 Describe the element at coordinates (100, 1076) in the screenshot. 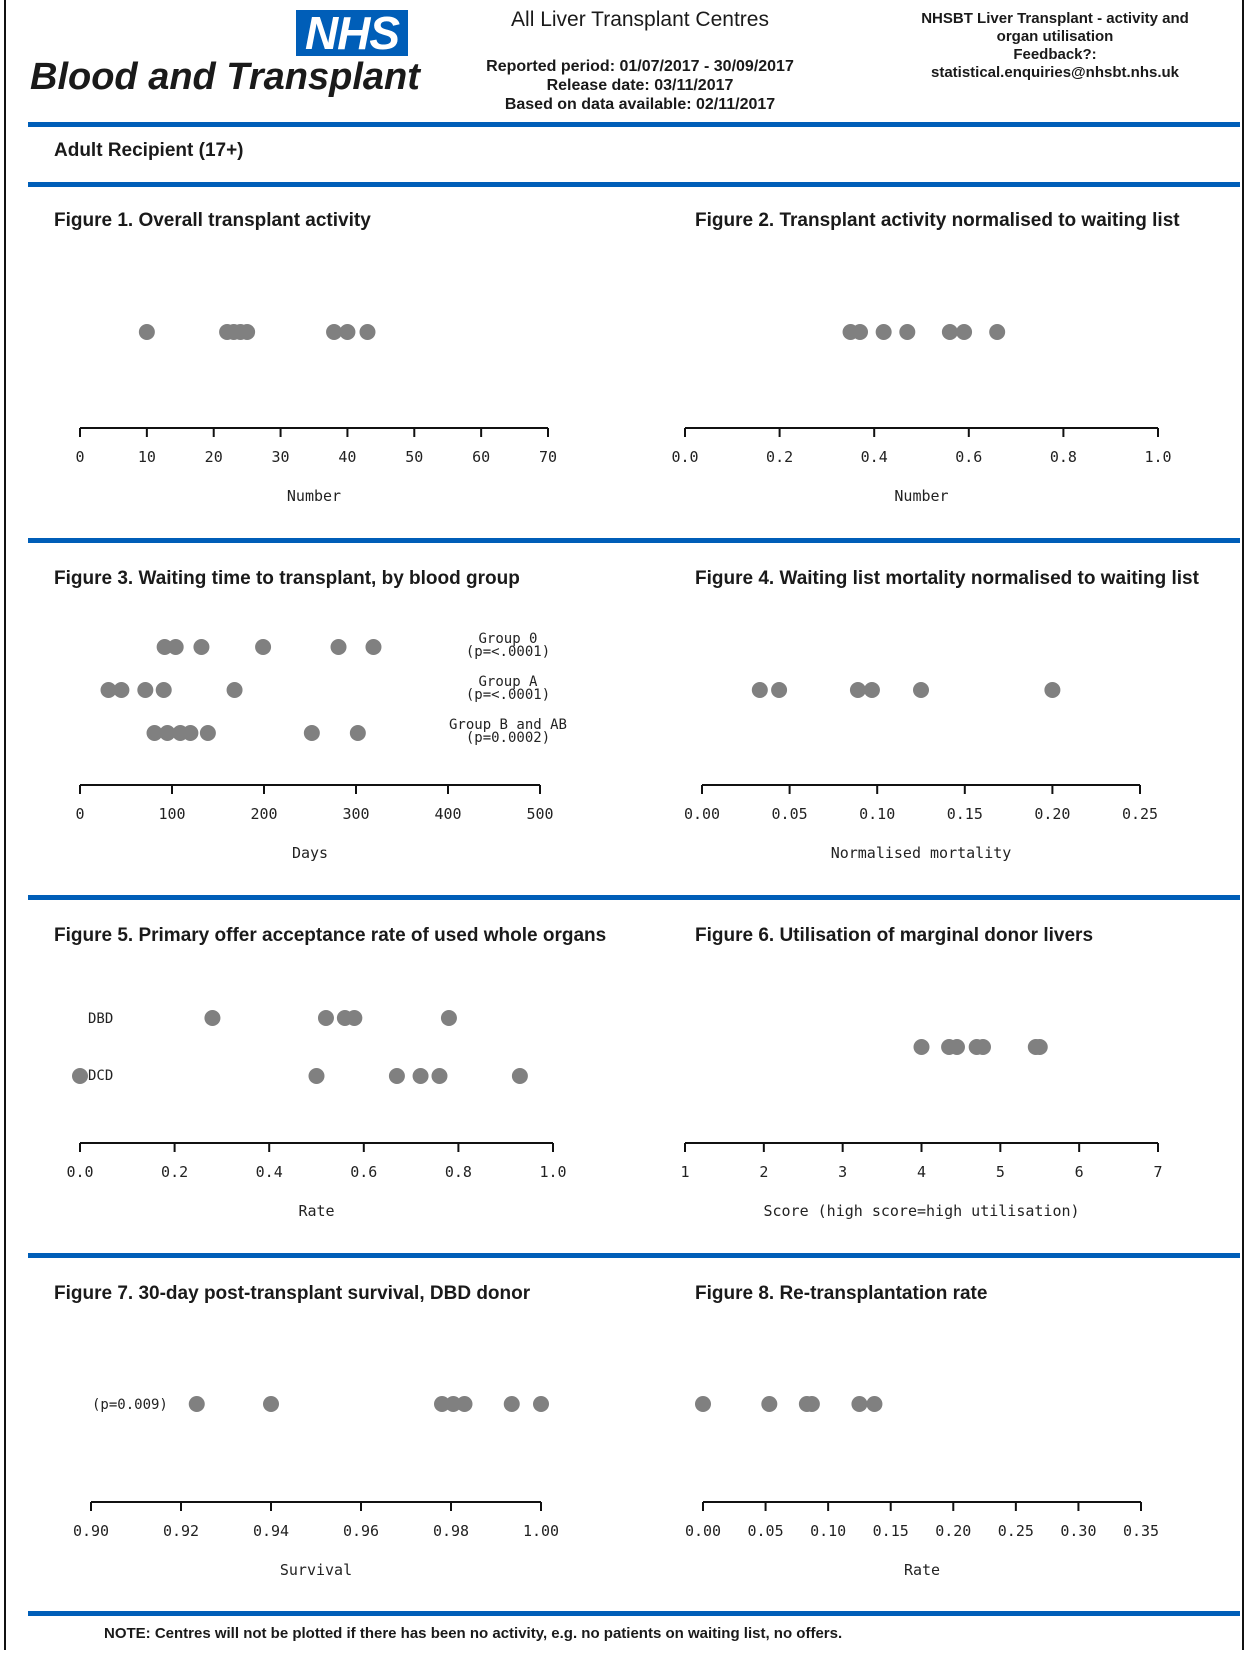

I see `figure-5-series-label: DCD` at that location.